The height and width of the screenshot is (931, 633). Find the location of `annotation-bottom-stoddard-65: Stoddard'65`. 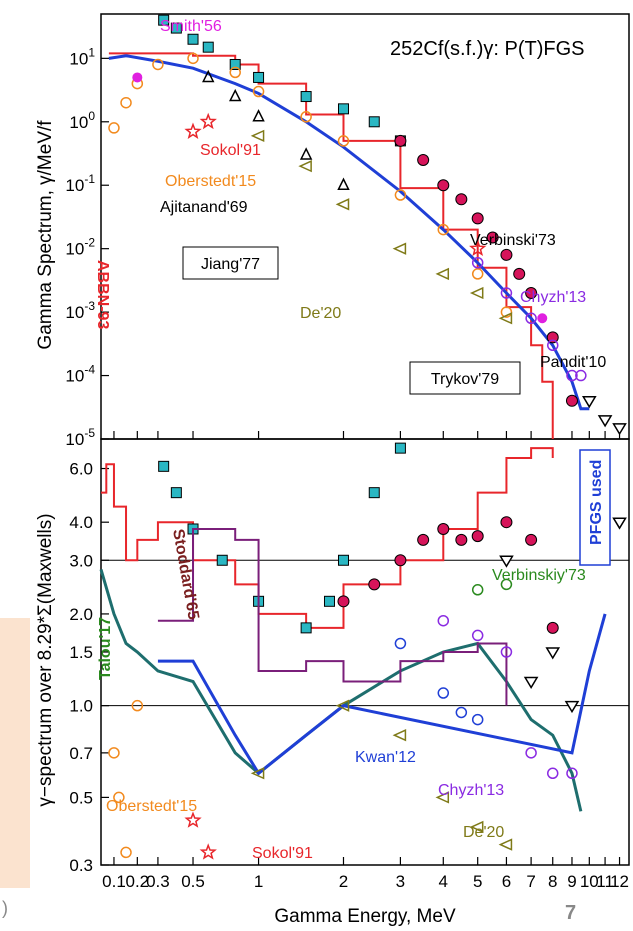

annotation-bottom-stoddard-65: Stoddard'65 is located at coordinates (185, 574).